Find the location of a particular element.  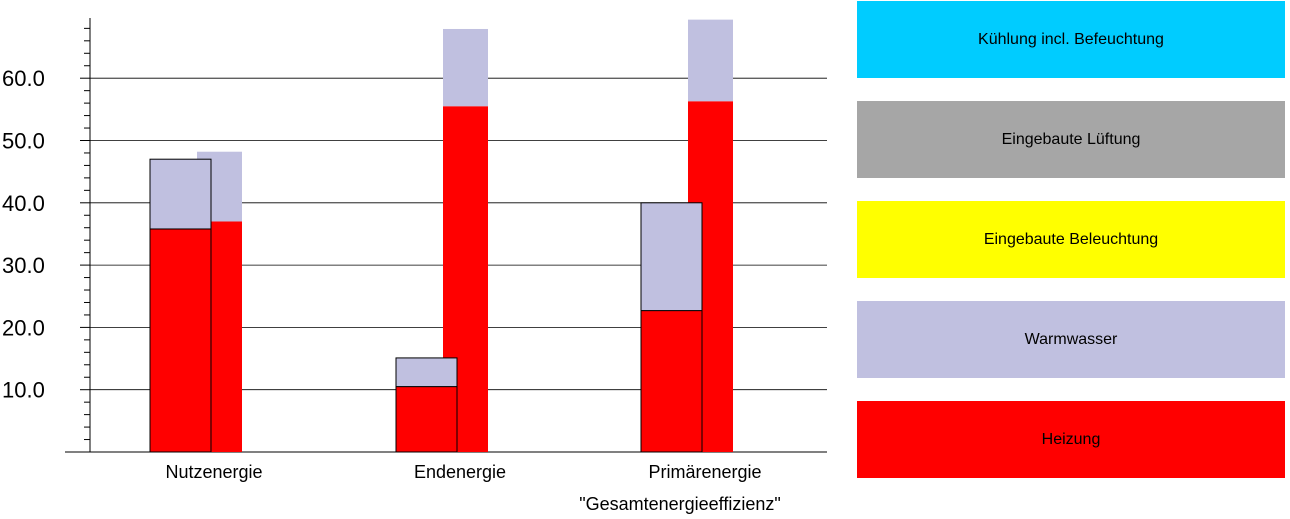

y-tick-label: 10.0 is located at coordinates (23, 390).